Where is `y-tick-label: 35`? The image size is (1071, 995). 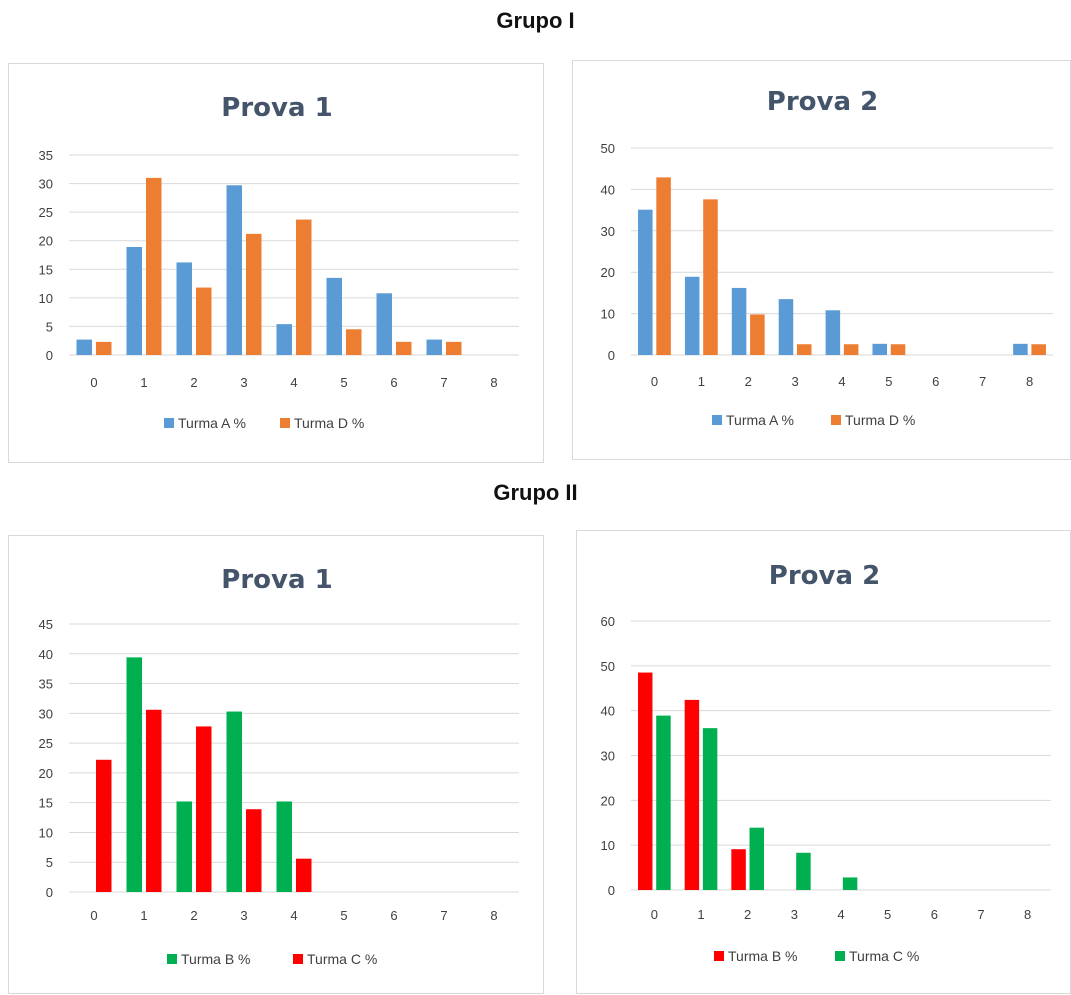
y-tick-label: 35 is located at coordinates (46, 155).